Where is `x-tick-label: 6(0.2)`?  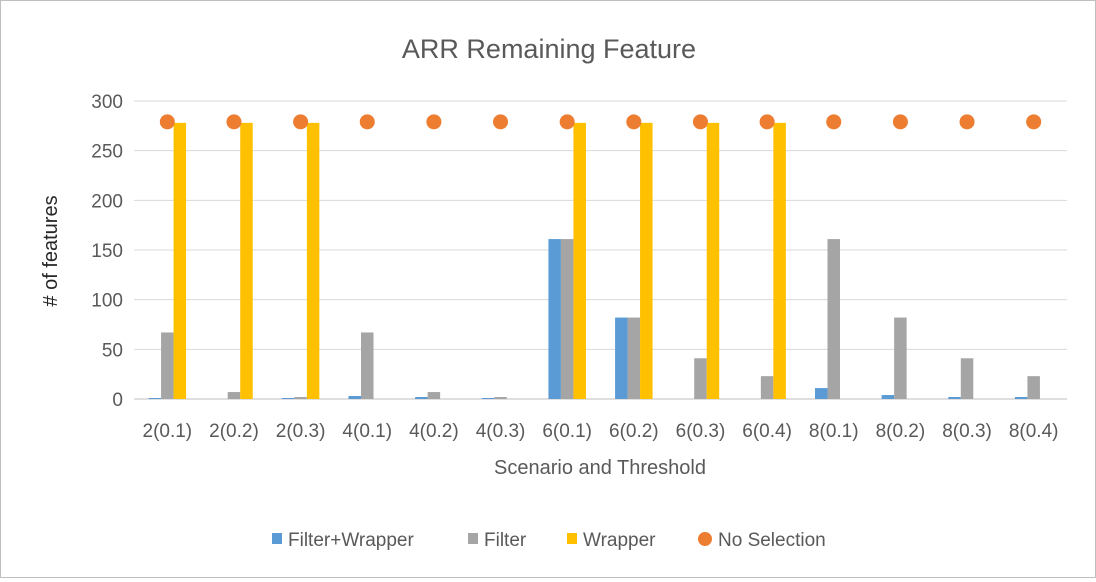 x-tick-label: 6(0.2) is located at coordinates (634, 431).